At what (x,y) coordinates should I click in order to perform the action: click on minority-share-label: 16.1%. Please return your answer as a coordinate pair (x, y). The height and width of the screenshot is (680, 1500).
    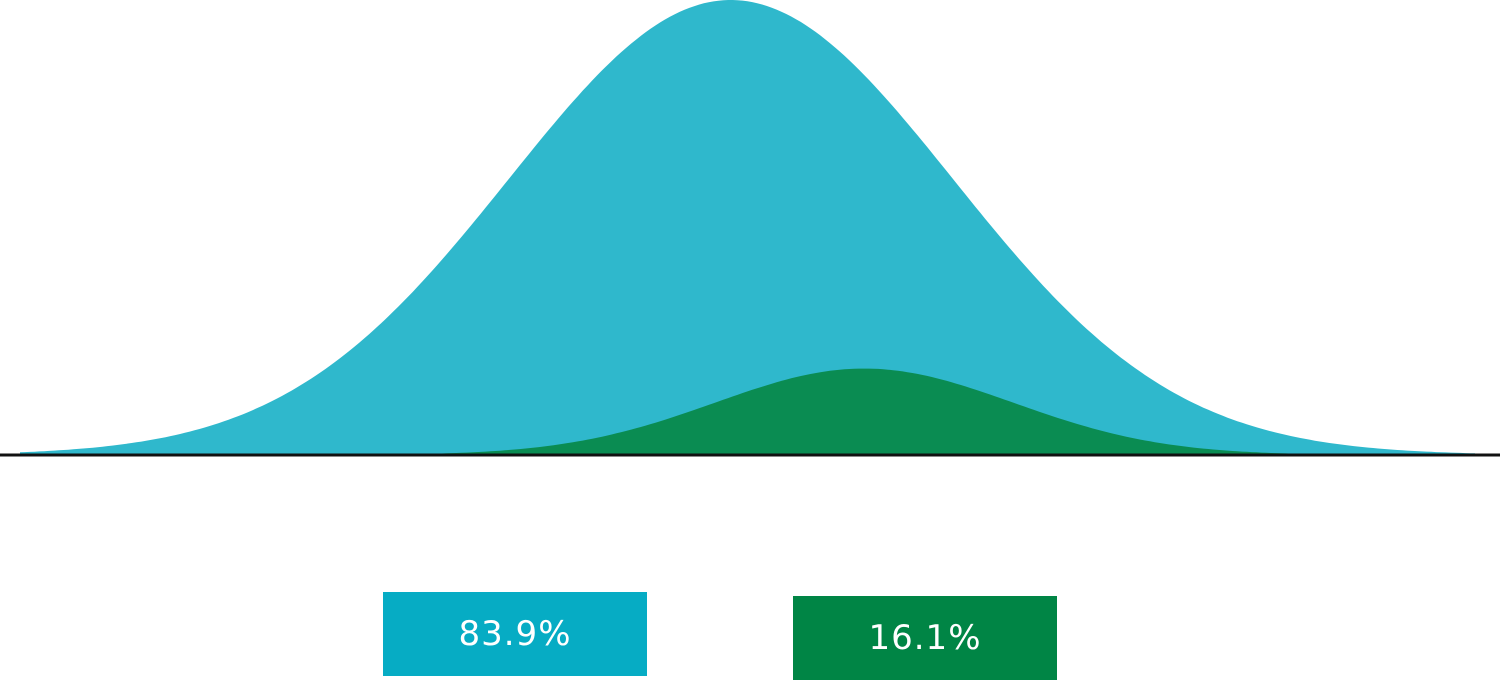
    Looking at the image, I should click on (925, 638).